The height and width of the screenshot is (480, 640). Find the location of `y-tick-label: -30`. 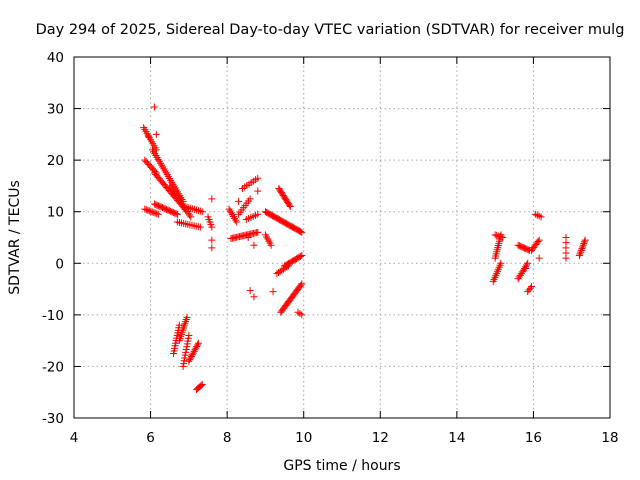

y-tick-label: -30 is located at coordinates (53, 419).